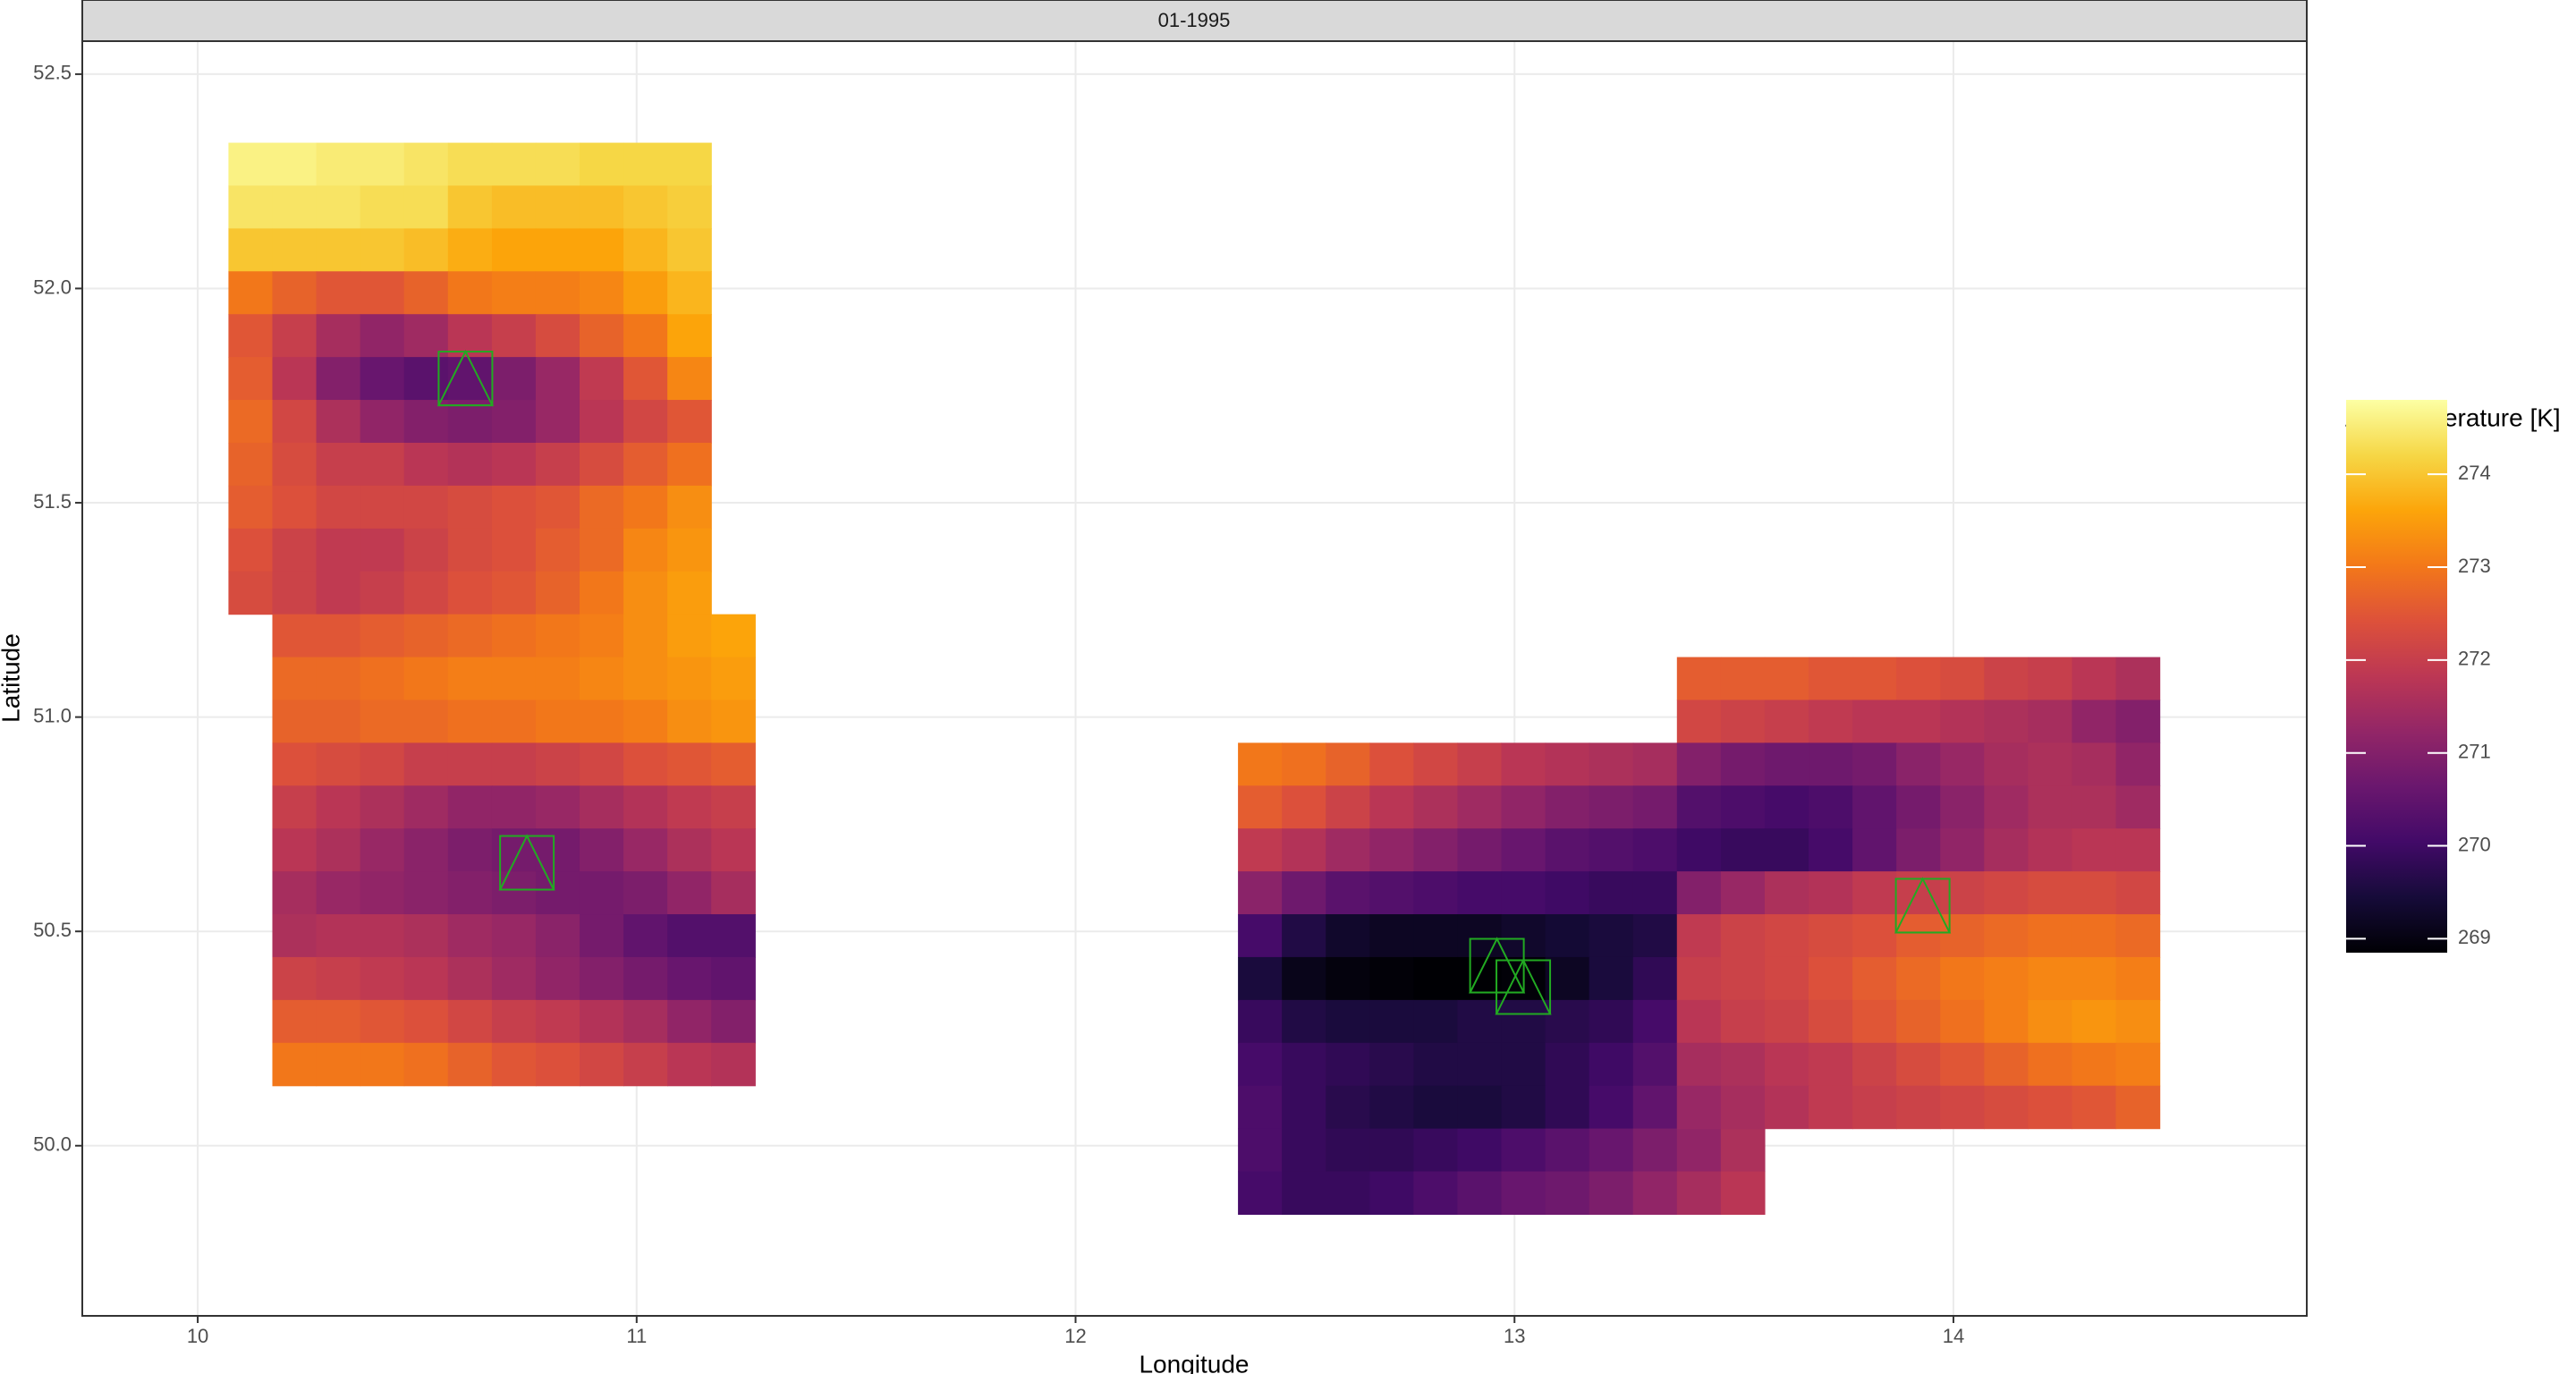 The height and width of the screenshot is (1374, 2576). What do you see at coordinates (52, 715) in the screenshot?
I see `y-tick-label: 51.0` at bounding box center [52, 715].